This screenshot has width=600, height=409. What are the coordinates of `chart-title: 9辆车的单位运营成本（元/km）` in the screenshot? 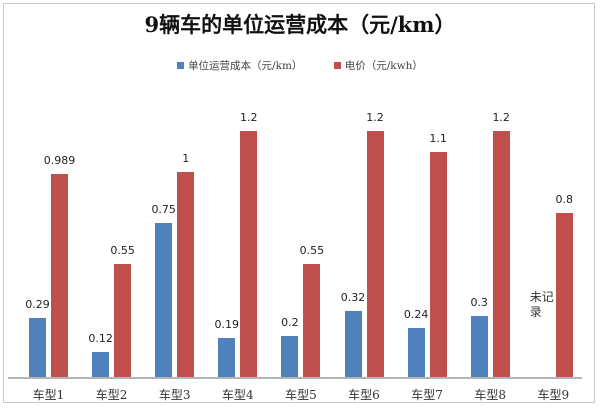 It's located at (300, 24).